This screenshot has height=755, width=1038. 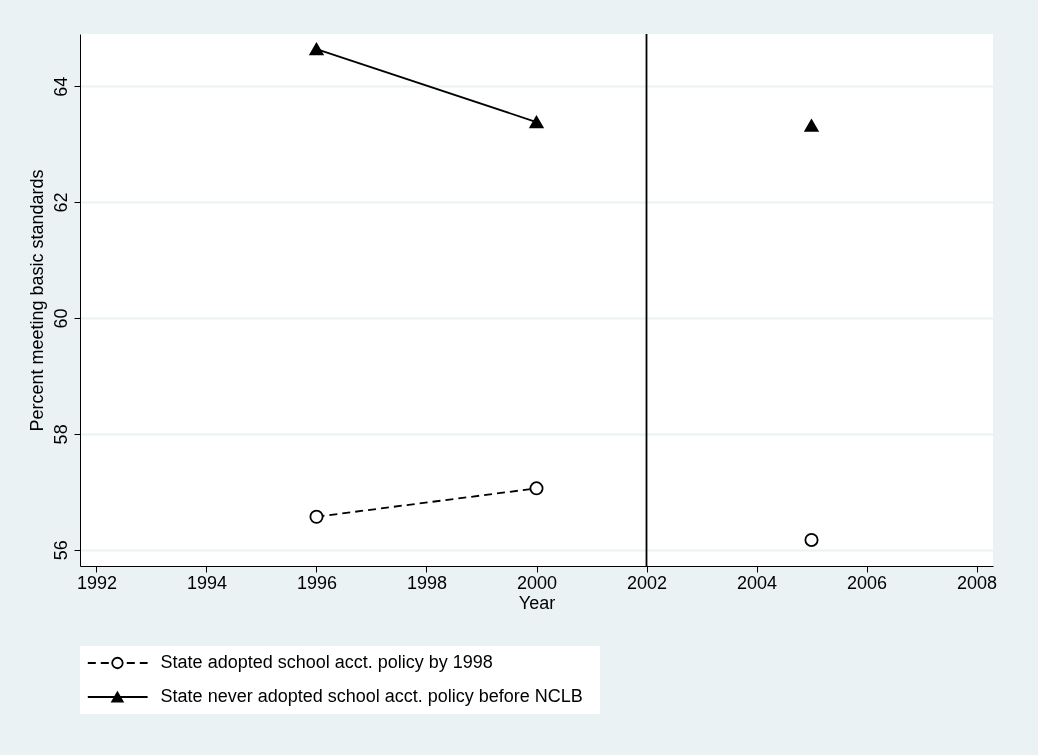 What do you see at coordinates (867, 582) in the screenshot?
I see `x-tick-label: 2006` at bounding box center [867, 582].